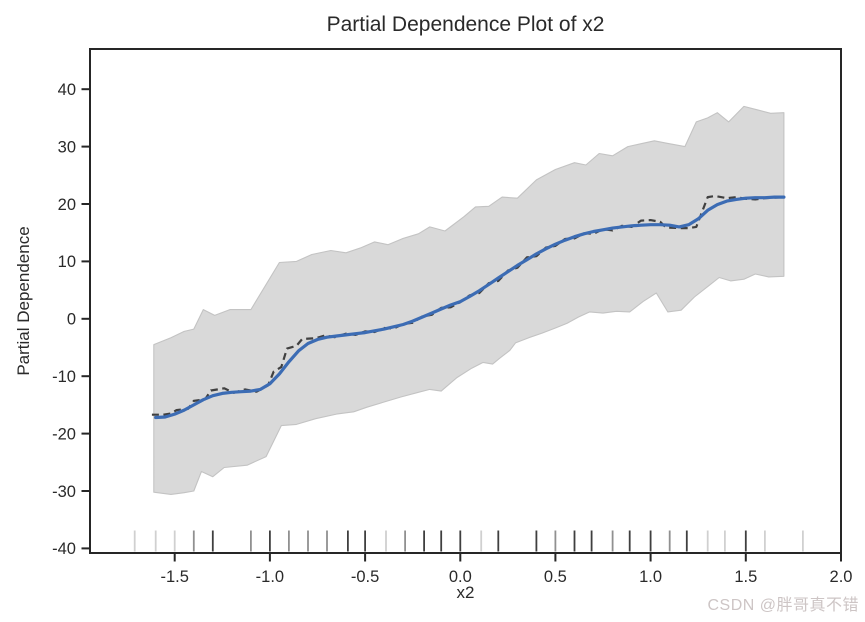  I want to click on x-tick-label: 0.0, so click(460, 577).